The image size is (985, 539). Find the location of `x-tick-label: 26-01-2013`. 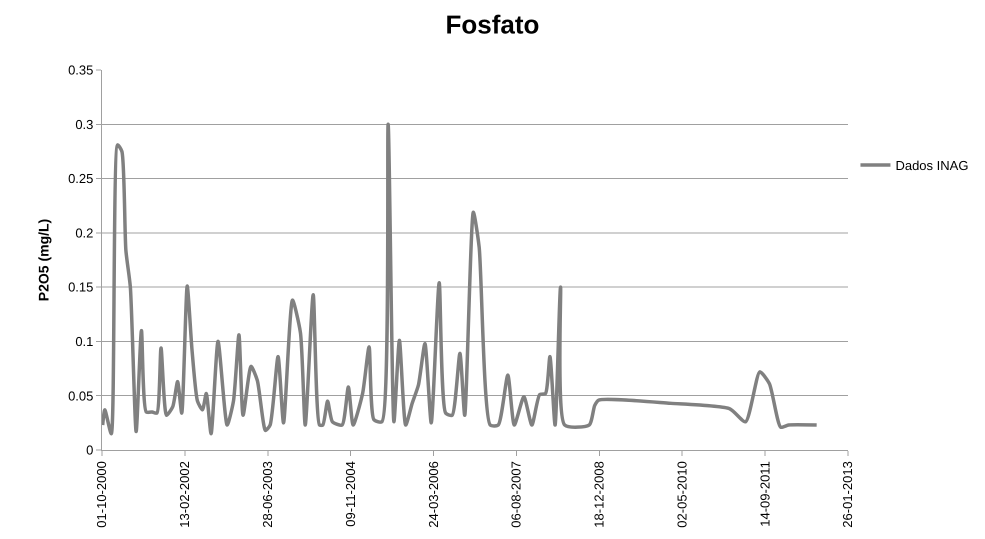

x-tick-label: 26-01-2013 is located at coordinates (848, 494).